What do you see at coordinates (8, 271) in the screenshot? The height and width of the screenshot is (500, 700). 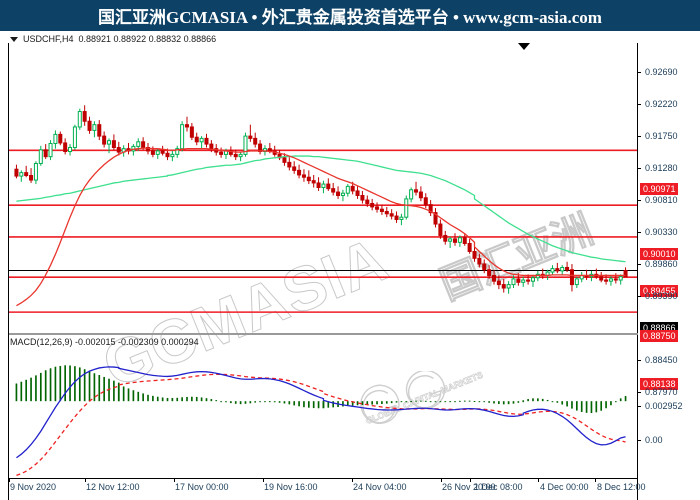 I see `plot-left-border` at bounding box center [8, 271].